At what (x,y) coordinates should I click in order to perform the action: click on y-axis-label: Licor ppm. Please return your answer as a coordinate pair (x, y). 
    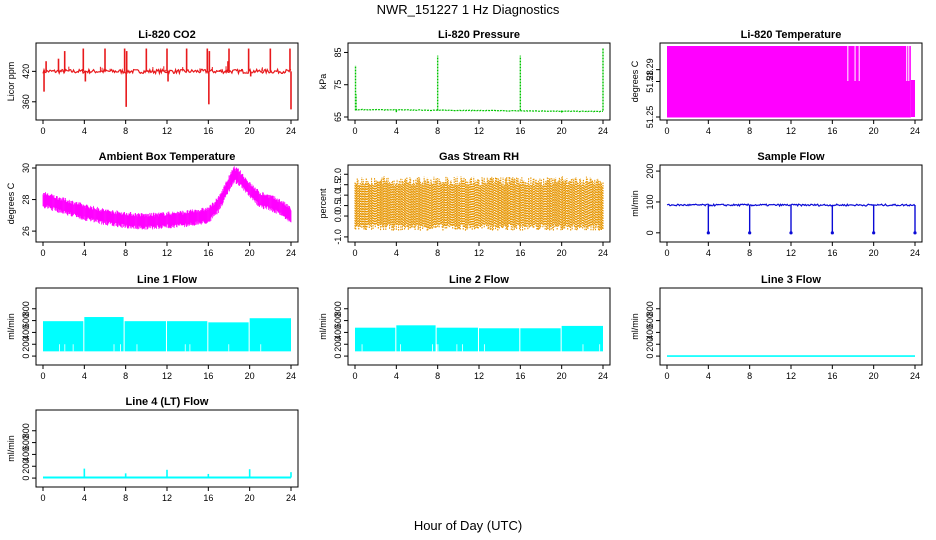
    Looking at the image, I should click on (11, 82).